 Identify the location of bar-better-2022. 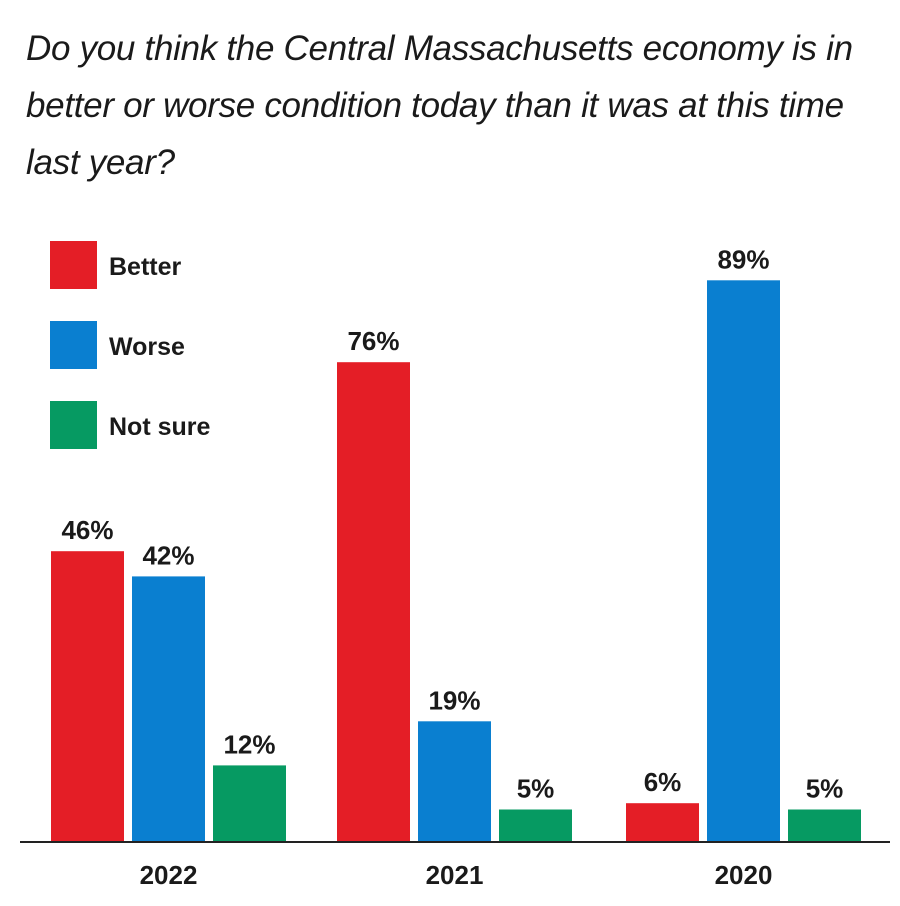
(87, 696).